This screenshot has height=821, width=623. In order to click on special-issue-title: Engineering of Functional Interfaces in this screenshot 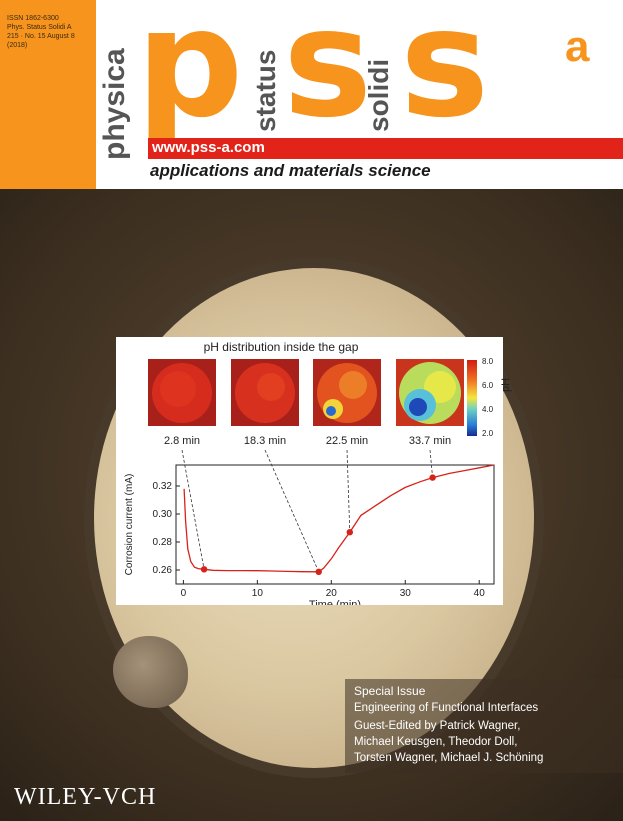, I will do `click(446, 708)`.